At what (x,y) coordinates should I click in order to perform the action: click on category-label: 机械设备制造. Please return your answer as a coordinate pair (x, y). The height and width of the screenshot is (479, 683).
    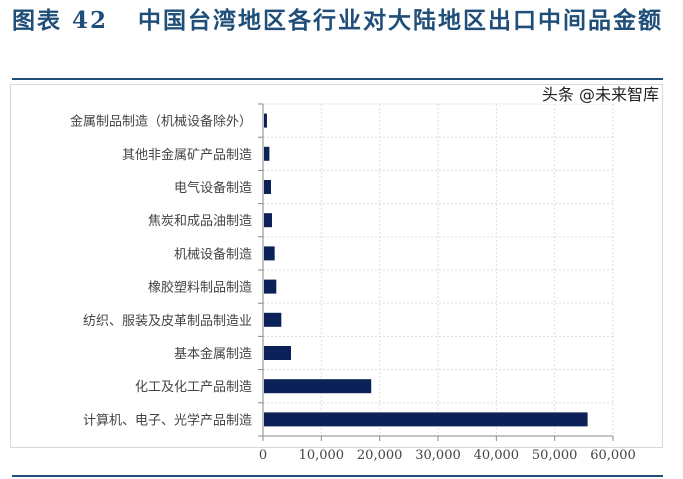
    Looking at the image, I should click on (213, 254).